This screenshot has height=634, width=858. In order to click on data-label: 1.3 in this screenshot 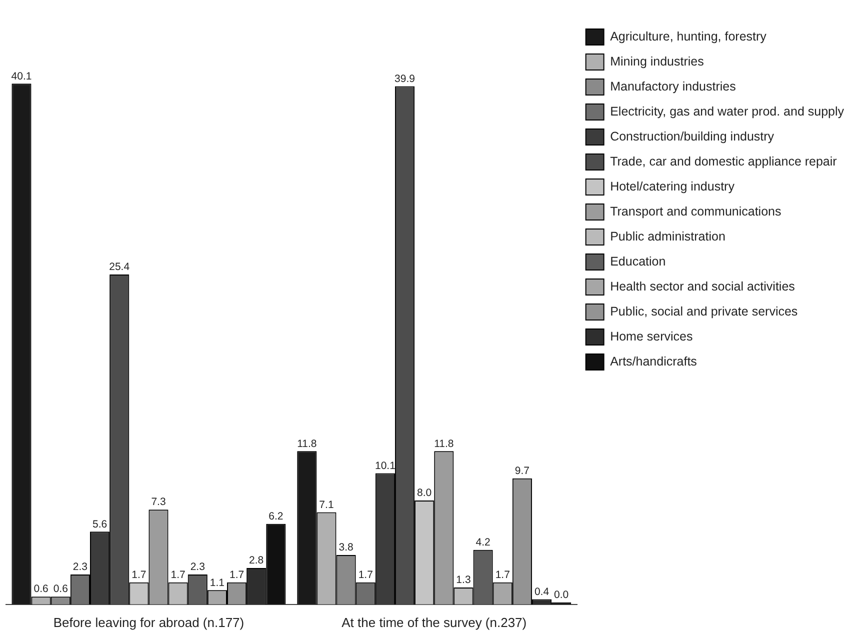, I will do `click(463, 580)`.